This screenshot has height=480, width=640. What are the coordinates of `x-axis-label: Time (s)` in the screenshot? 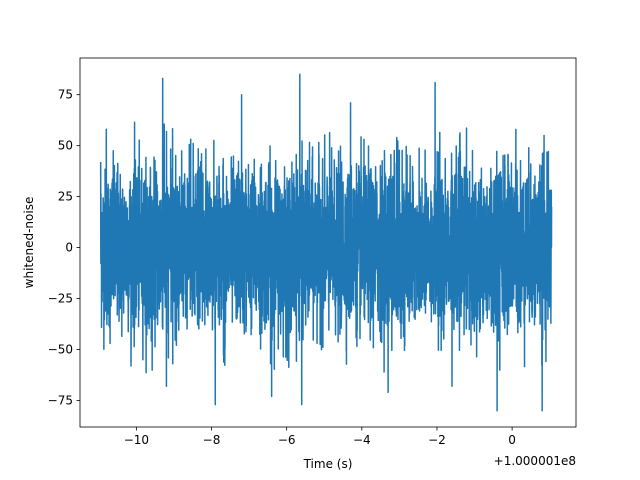 It's located at (328, 464).